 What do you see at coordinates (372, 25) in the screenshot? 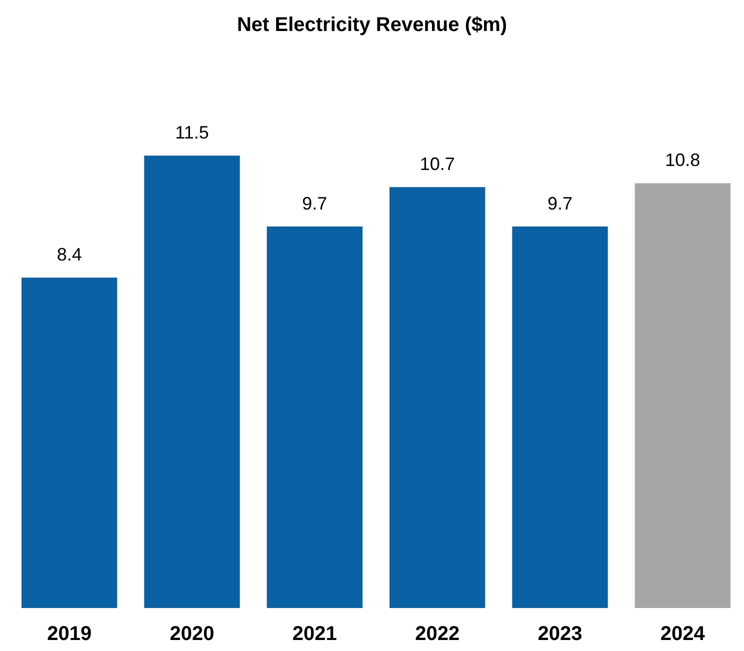
I see `chart-title: Net Electricity Revenue ($m)` at bounding box center [372, 25].